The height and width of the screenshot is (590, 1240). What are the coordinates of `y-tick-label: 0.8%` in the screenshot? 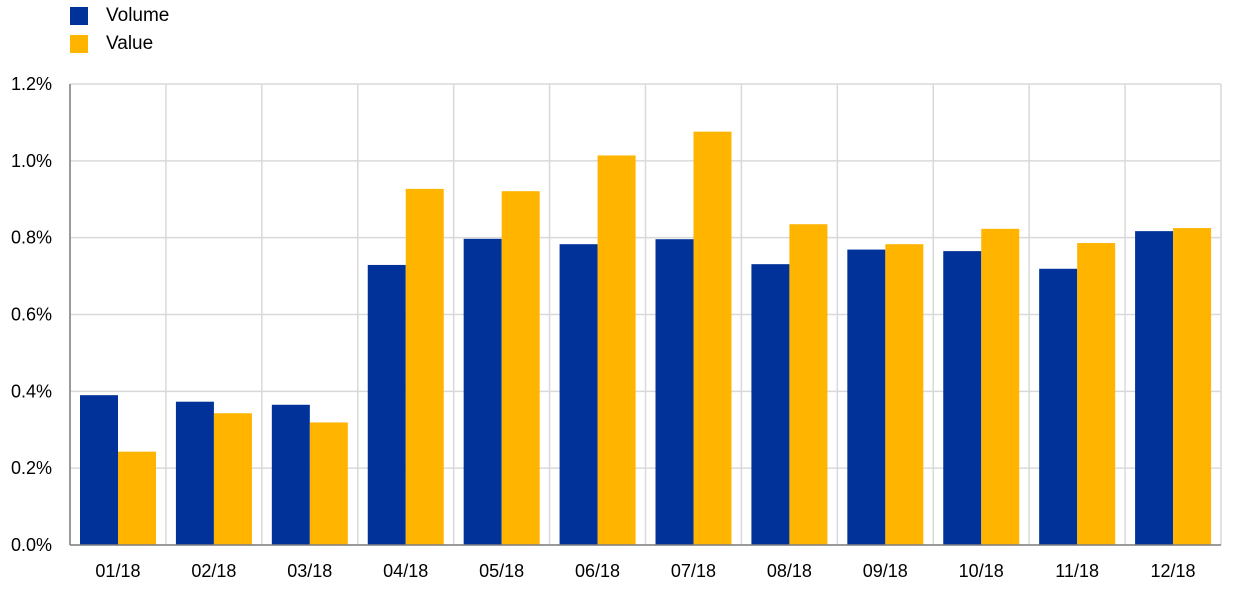 It's located at (31, 238).